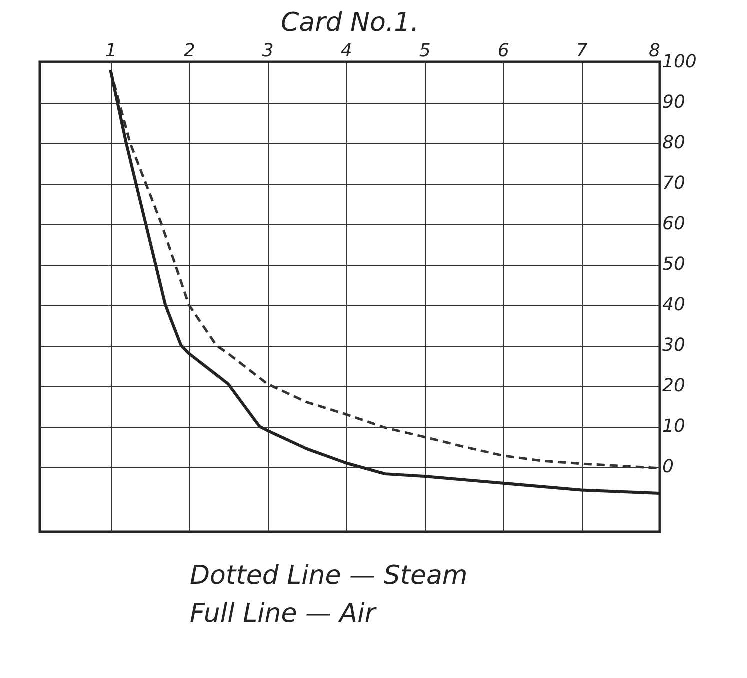  Describe the element at coordinates (329, 576) in the screenshot. I see `text: Dotted Line — Steam` at that location.